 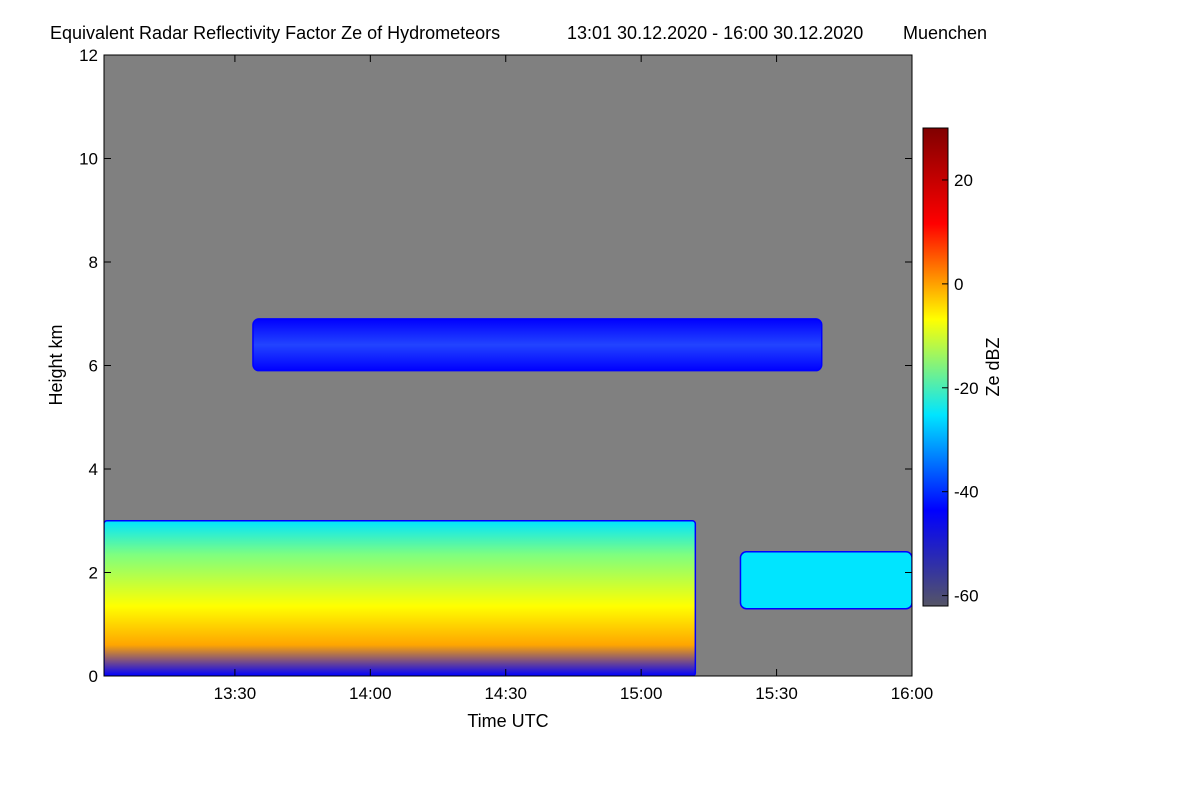 What do you see at coordinates (641, 693) in the screenshot?
I see `x-tick-label: 15:00` at bounding box center [641, 693].